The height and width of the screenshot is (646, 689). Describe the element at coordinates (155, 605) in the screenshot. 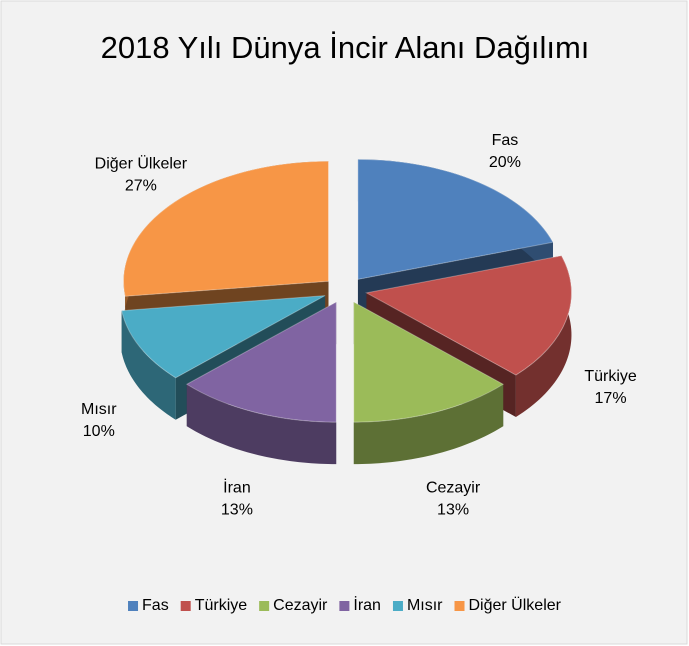

I see `legend-label: Fas` at that location.